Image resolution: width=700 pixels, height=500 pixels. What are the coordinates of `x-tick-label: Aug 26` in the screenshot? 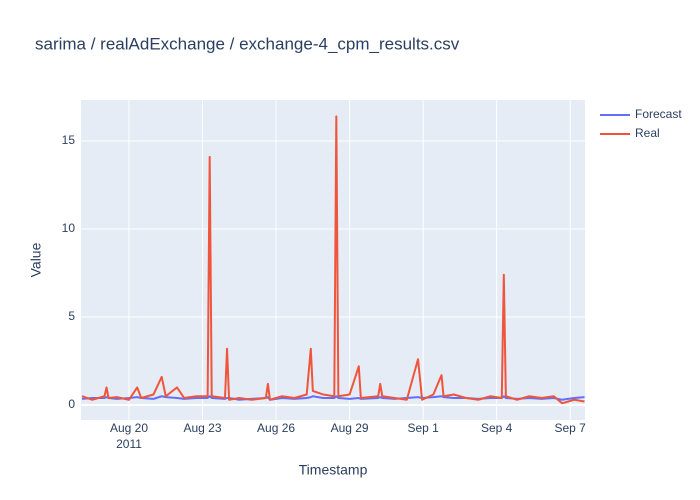 It's located at (276, 428).